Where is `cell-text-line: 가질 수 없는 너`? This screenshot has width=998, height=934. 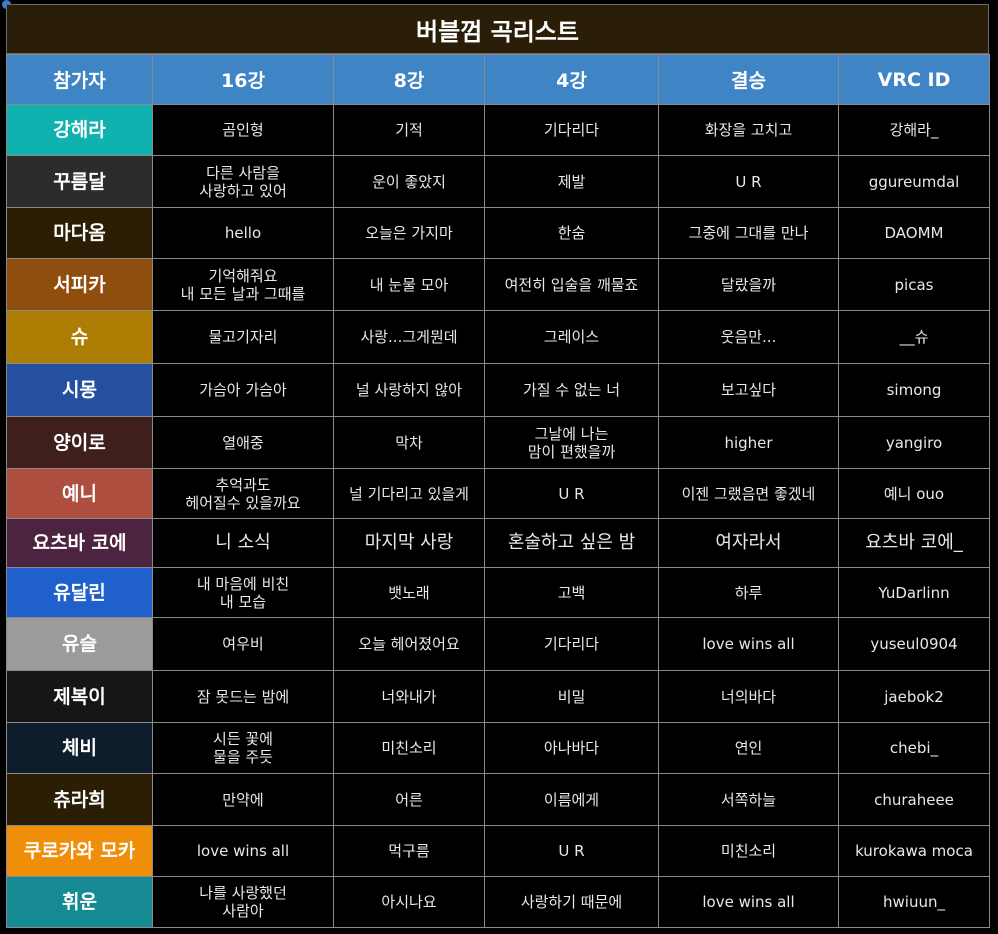 cell-text-line: 가질 수 없는 너 is located at coordinates (571, 390).